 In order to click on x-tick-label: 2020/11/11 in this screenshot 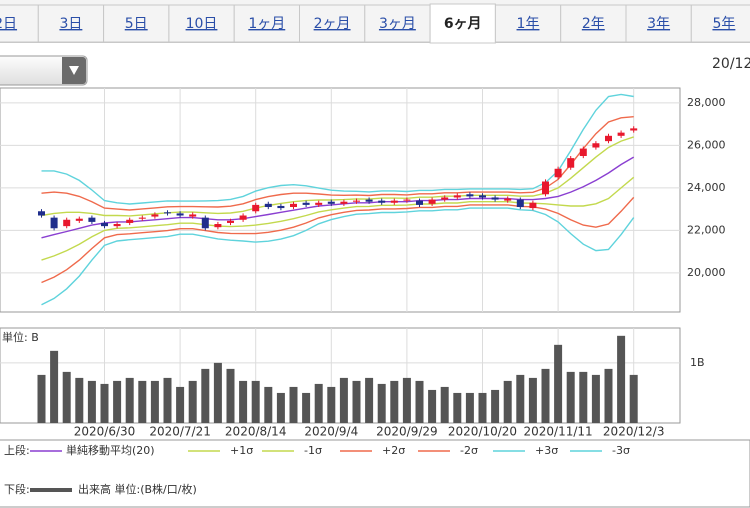, I will do `click(558, 432)`.